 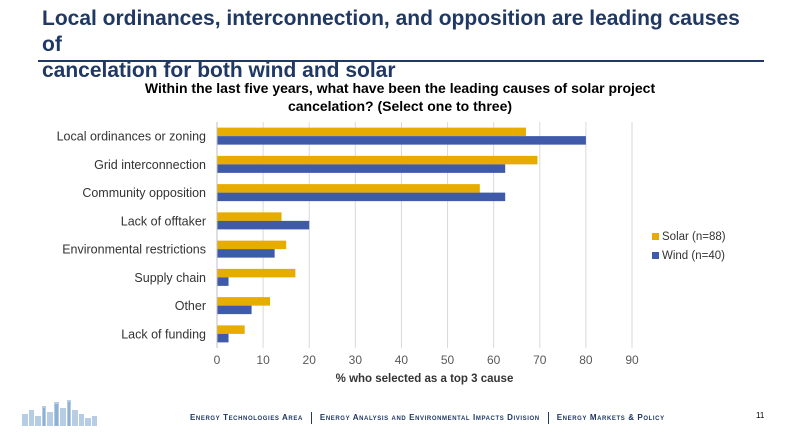 What do you see at coordinates (131, 137) in the screenshot?
I see `category-label: Local ordinances or zoning` at bounding box center [131, 137].